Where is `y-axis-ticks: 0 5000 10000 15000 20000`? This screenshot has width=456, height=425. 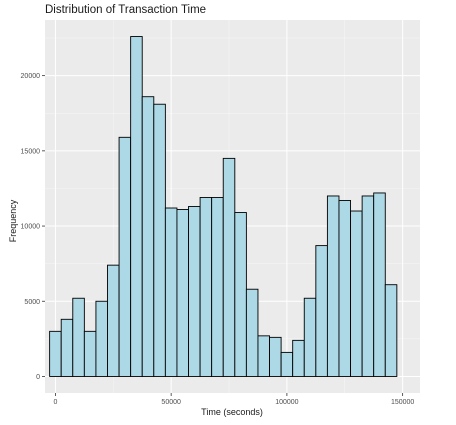 y-axis-ticks: 0 5000 10000 15000 20000 is located at coordinates (33, 227).